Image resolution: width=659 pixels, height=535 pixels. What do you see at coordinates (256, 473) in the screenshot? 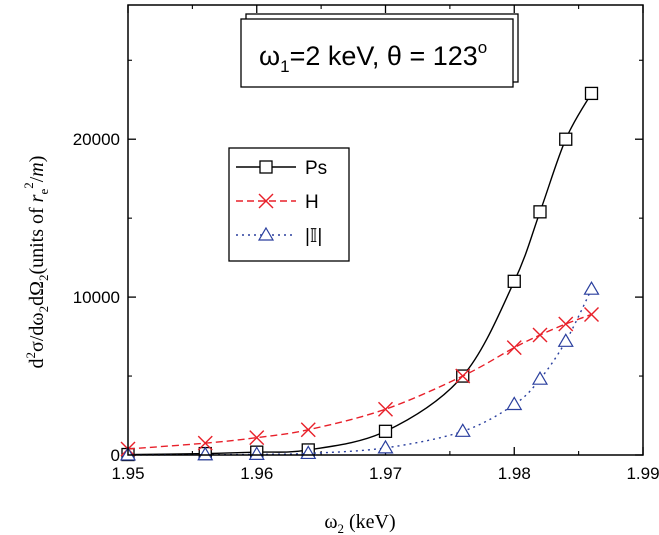
I see `x-tick-label: 1.96` at bounding box center [256, 473].